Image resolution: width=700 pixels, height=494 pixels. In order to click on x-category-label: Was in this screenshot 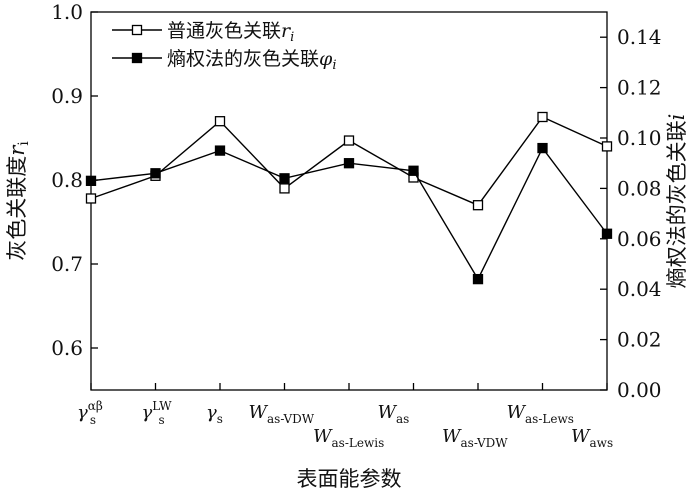, I will do `click(394, 414)`.